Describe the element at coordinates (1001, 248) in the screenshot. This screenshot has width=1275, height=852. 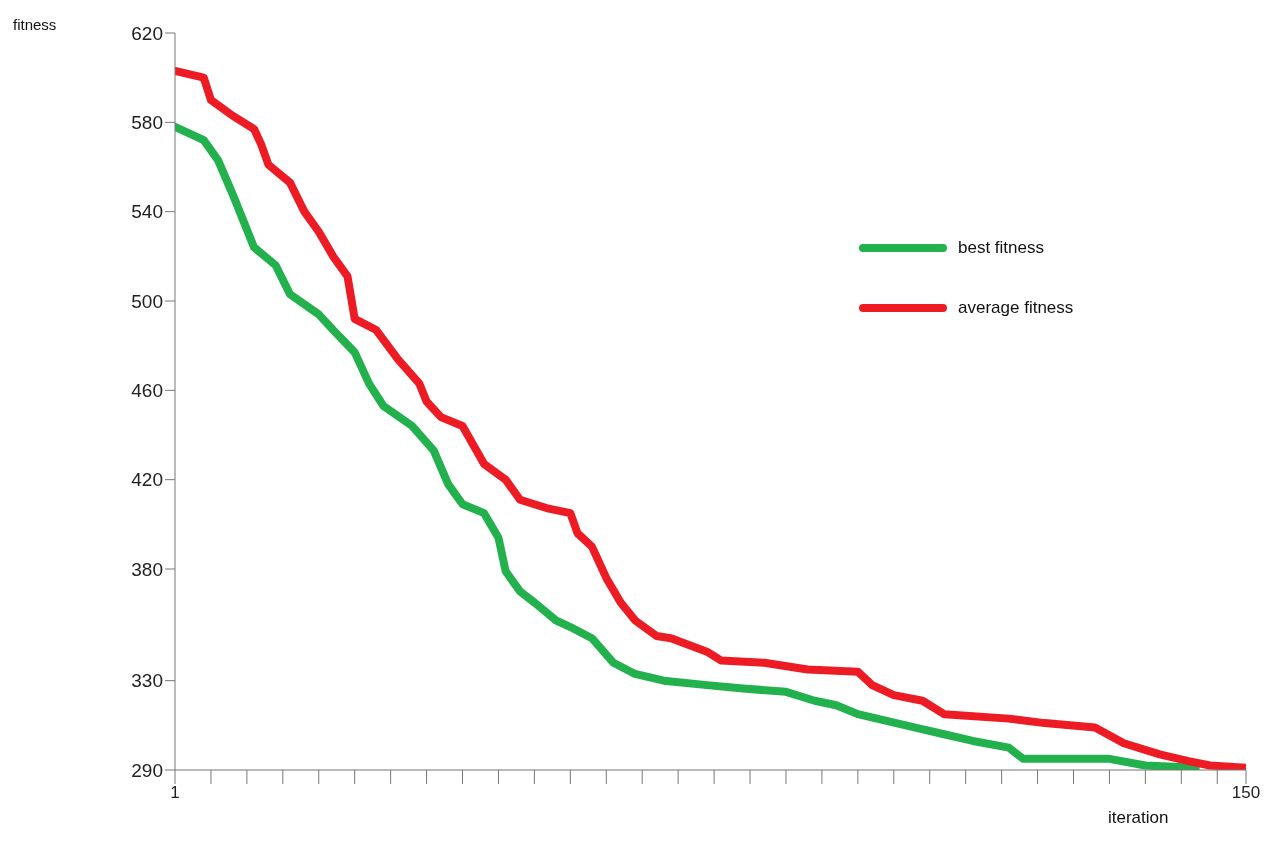
I see `legend-label: best fitness` at that location.